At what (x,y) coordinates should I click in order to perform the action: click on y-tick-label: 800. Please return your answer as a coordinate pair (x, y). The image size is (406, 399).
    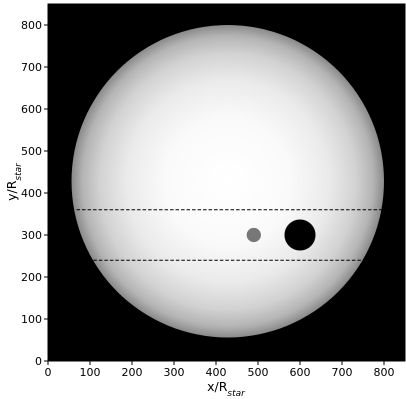
    Looking at the image, I should click on (31, 25).